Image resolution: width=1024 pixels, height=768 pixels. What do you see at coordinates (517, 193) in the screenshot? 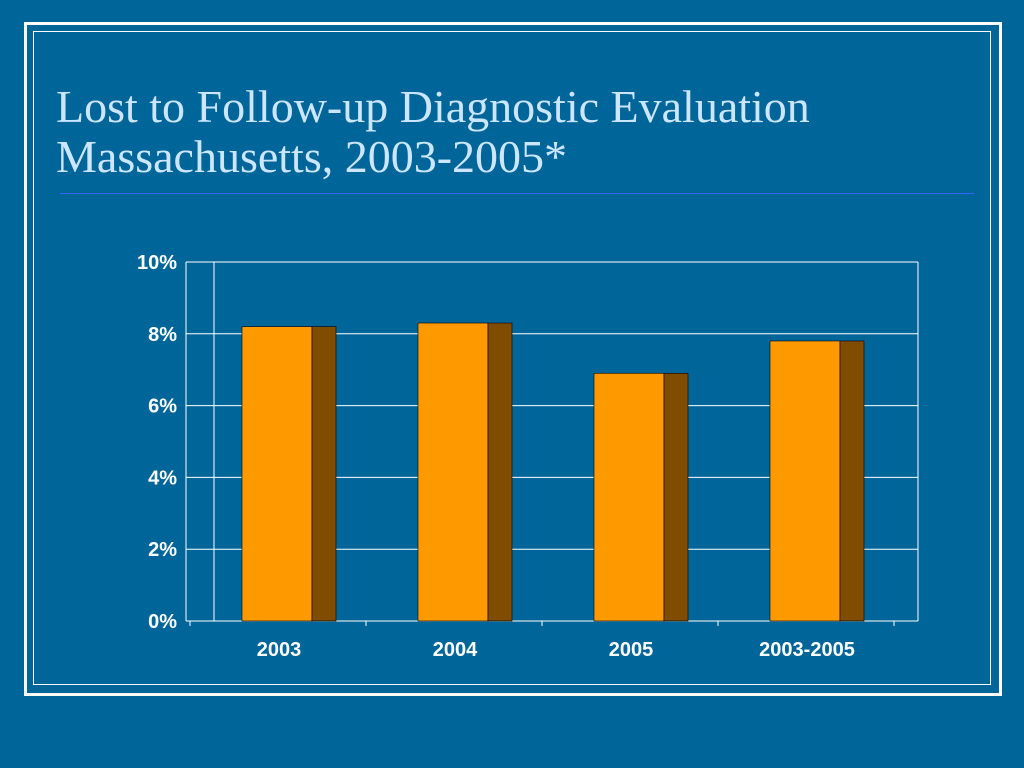
I see `title-underline` at bounding box center [517, 193].